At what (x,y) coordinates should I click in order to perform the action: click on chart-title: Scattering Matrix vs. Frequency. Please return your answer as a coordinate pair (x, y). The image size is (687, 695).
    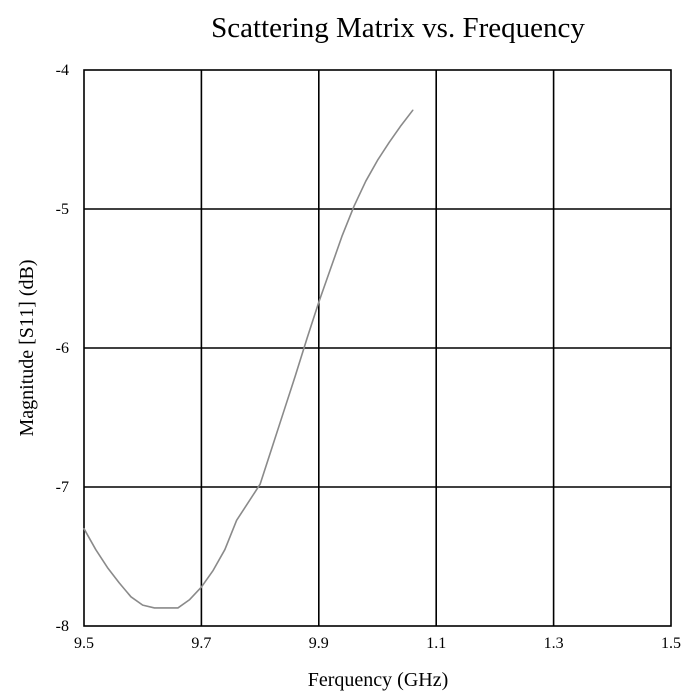
    Looking at the image, I should click on (398, 28).